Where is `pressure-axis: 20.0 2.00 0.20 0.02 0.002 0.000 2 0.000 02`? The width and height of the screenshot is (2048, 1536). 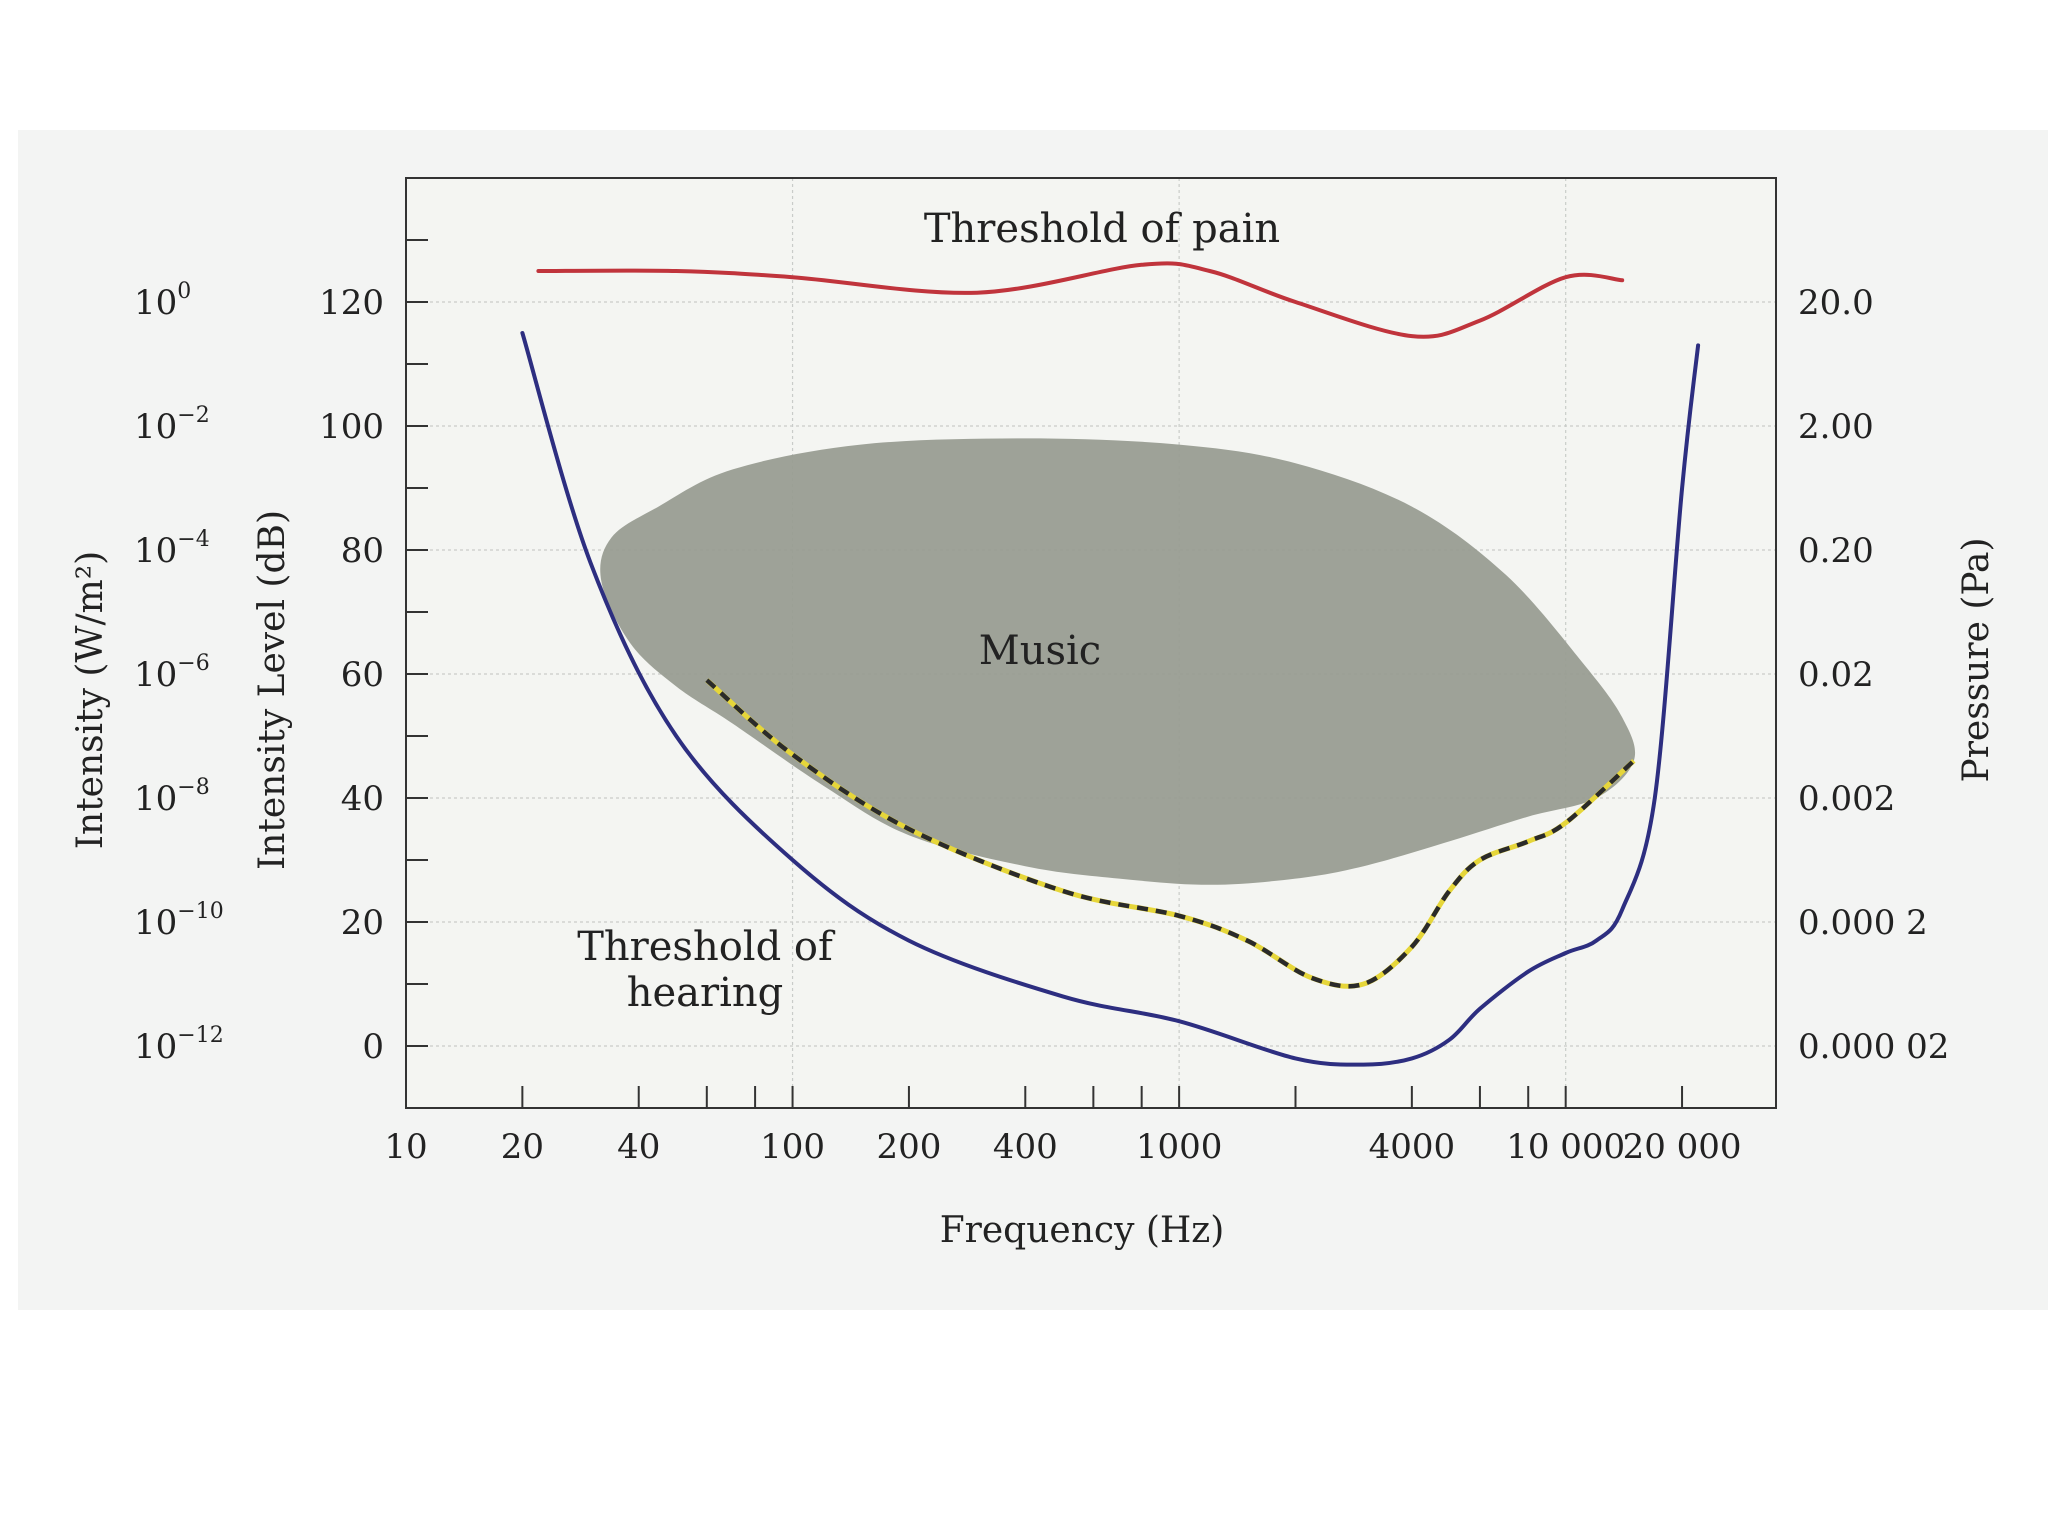
pressure-axis: 20.0 2.00 0.20 0.02 0.002 0.000 2 0.000 02 is located at coordinates (1873, 675).